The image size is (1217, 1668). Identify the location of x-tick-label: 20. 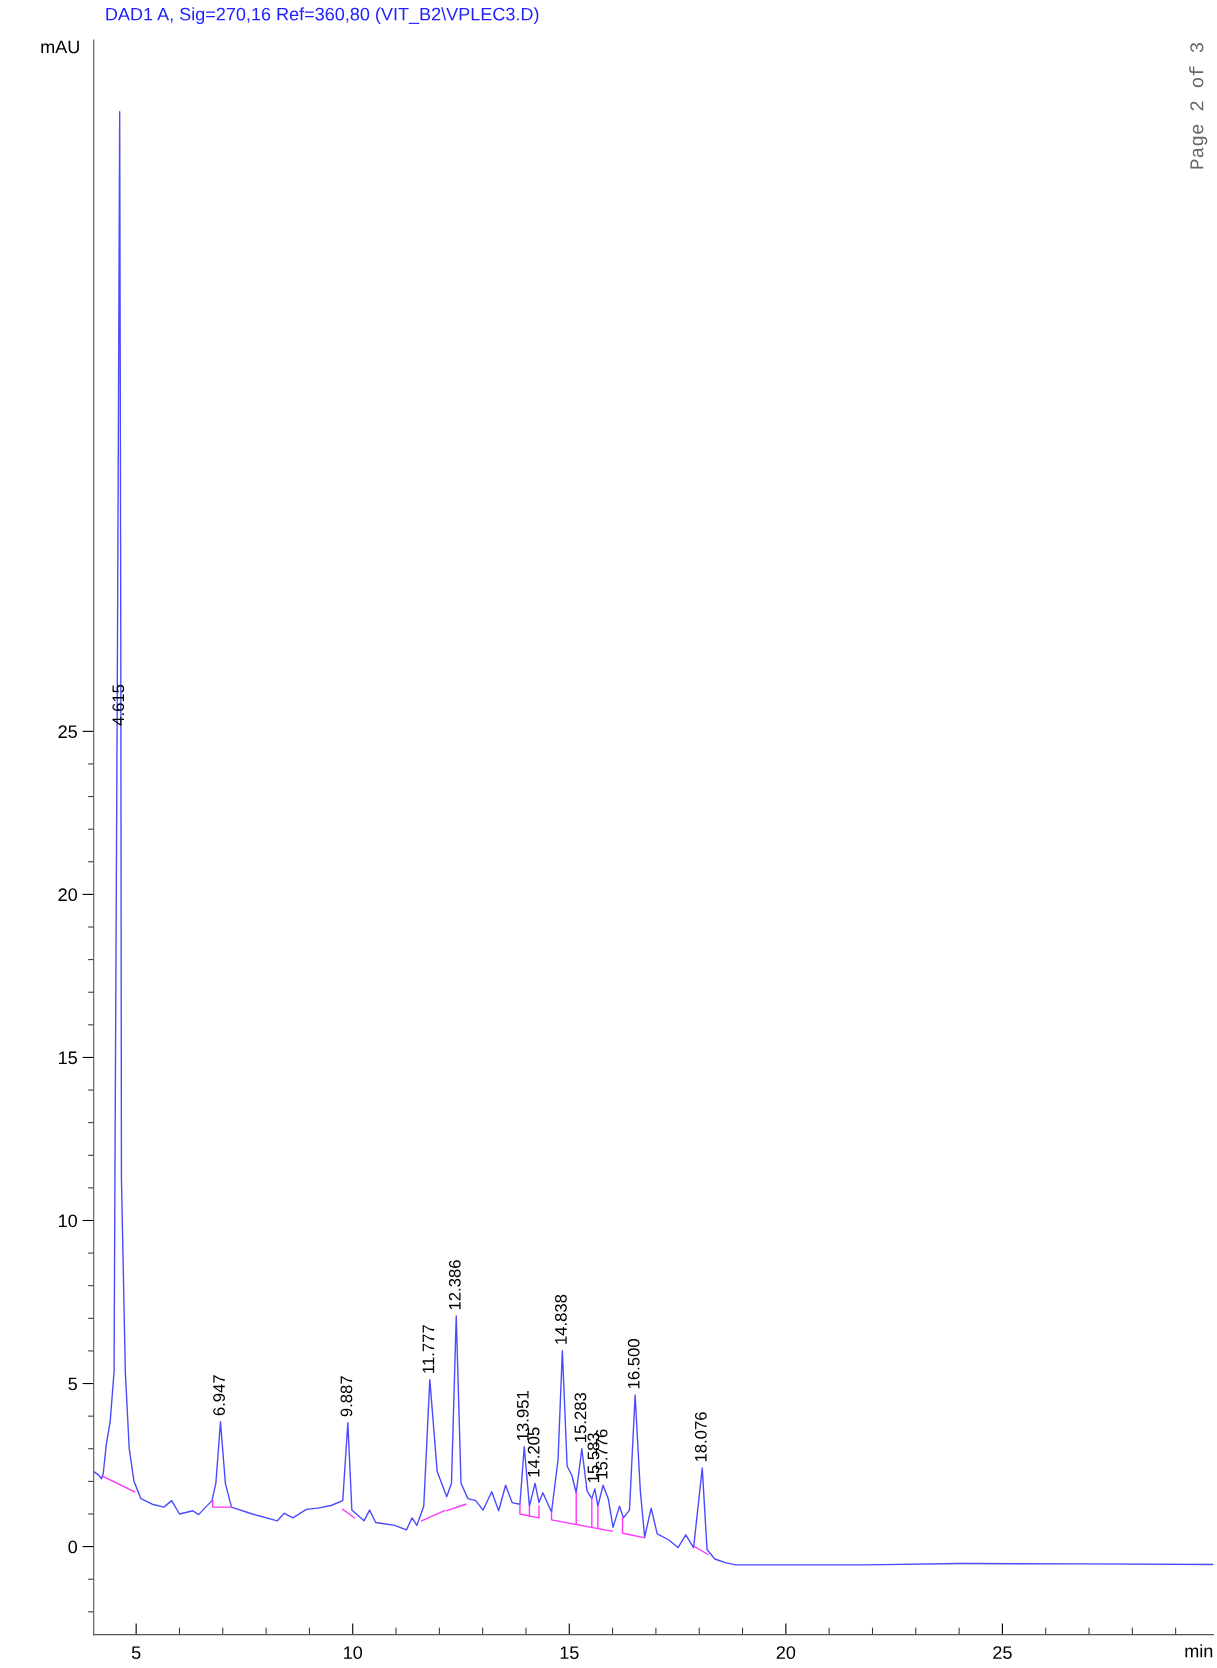
(786, 1653).